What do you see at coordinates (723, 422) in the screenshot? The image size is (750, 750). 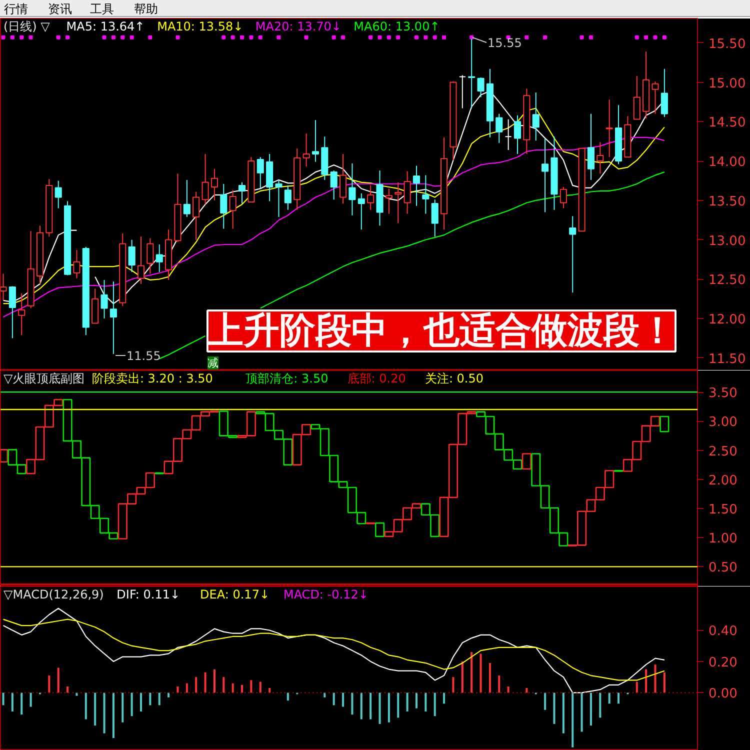 I see `y-tick-label: 3.00` at bounding box center [723, 422].